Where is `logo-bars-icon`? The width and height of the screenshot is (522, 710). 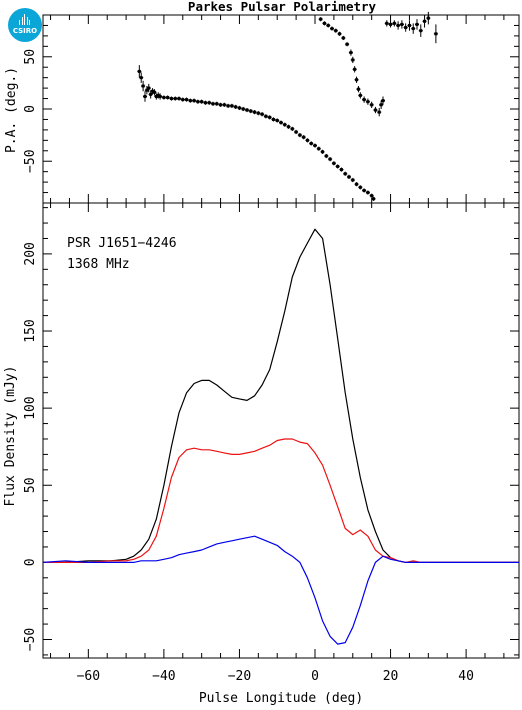
logo-bars-icon is located at coordinates (25, 19).